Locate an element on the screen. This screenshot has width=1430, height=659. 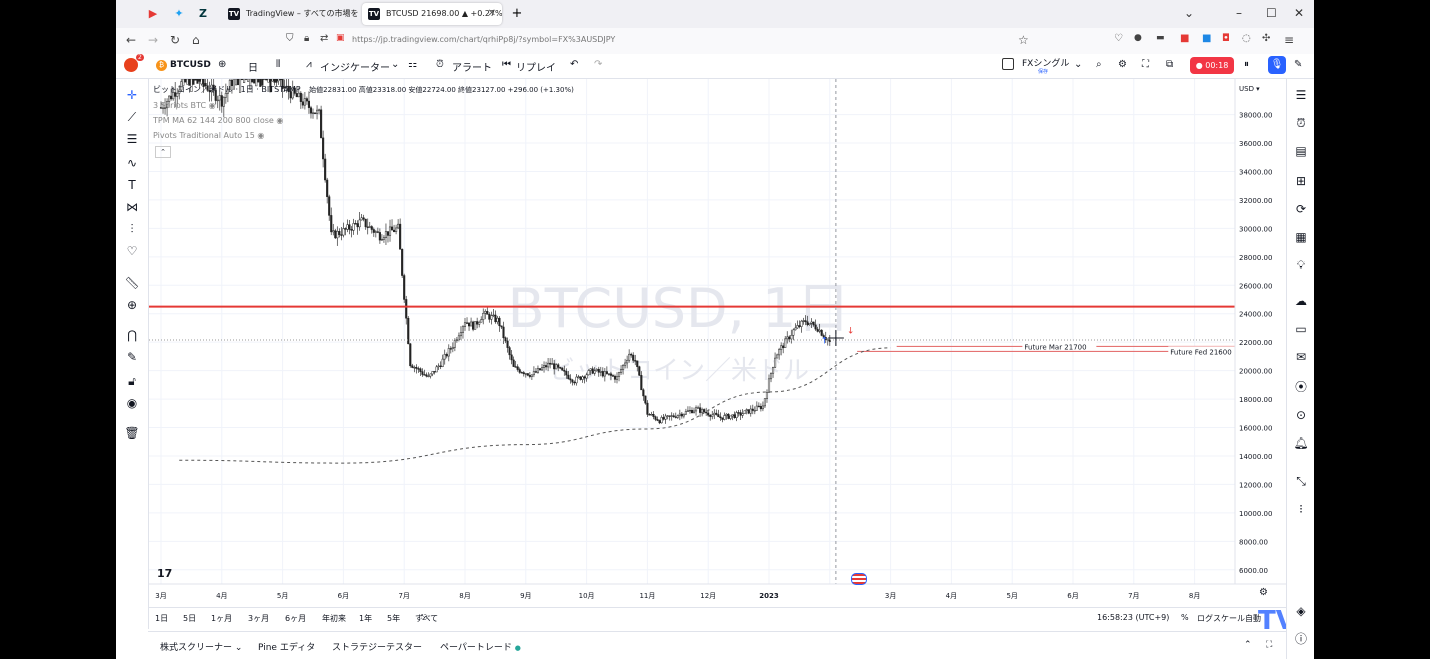
chart-settings-icon: ⚙︎ is located at coordinates (1263, 592).